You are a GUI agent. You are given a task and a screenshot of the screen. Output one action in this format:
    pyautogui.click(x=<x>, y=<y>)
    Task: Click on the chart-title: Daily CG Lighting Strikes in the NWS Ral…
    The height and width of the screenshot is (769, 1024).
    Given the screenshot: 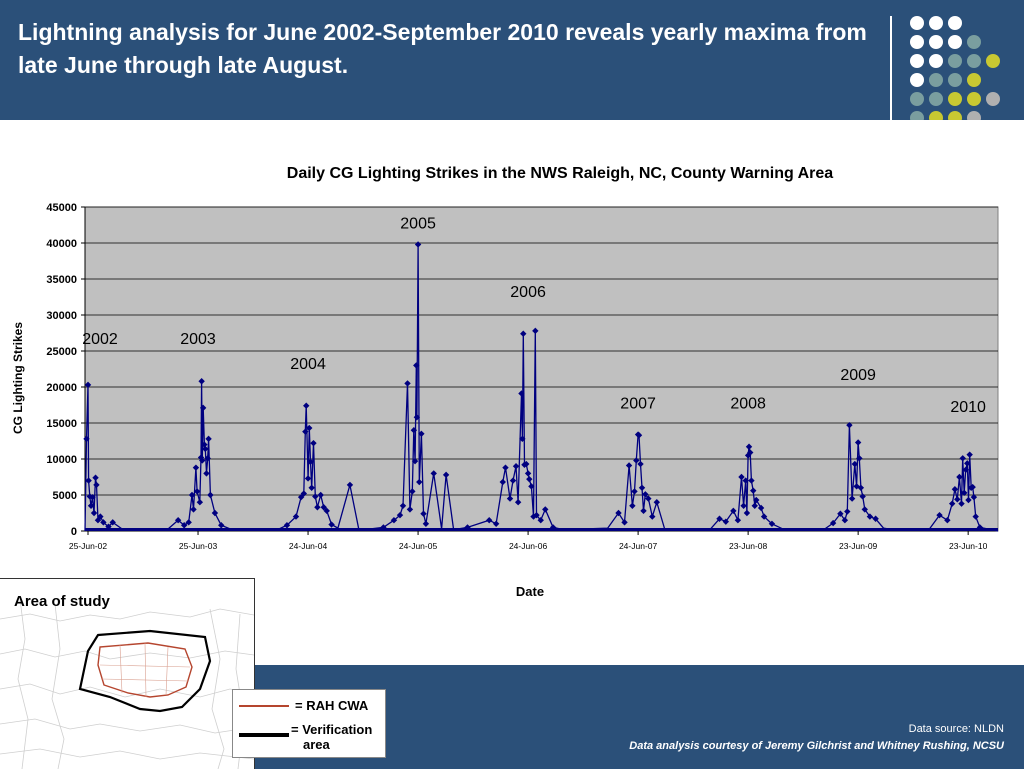 What is the action you would take?
    pyautogui.click(x=560, y=173)
    